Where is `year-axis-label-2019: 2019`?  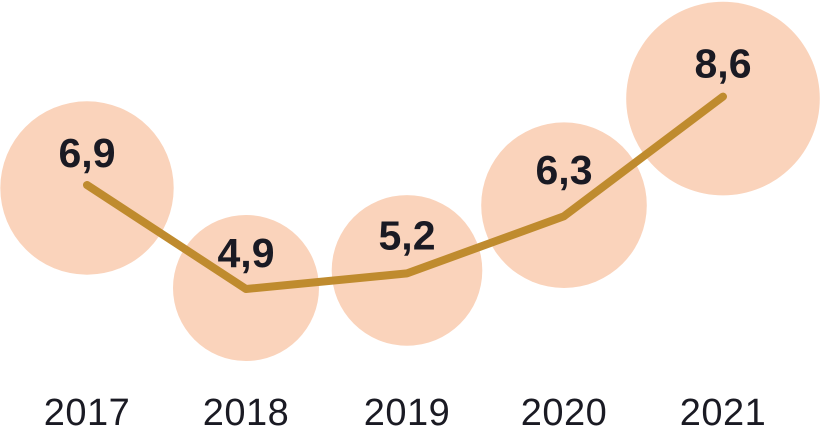
year-axis-label-2019: 2019 is located at coordinates (407, 410).